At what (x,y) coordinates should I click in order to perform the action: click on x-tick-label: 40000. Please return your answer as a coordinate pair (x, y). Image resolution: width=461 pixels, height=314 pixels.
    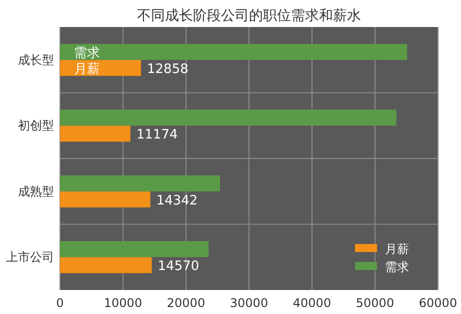
    Looking at the image, I should click on (312, 303).